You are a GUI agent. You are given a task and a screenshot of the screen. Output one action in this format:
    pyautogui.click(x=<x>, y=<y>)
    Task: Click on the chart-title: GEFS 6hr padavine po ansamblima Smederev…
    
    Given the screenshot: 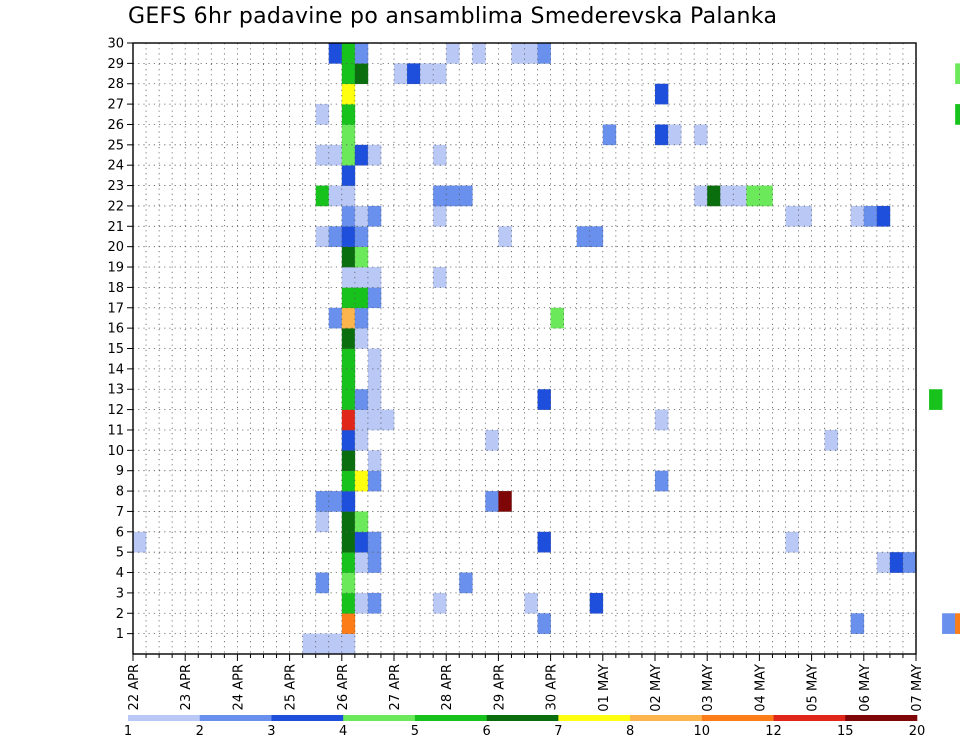 What is the action you would take?
    pyautogui.click(x=453, y=16)
    